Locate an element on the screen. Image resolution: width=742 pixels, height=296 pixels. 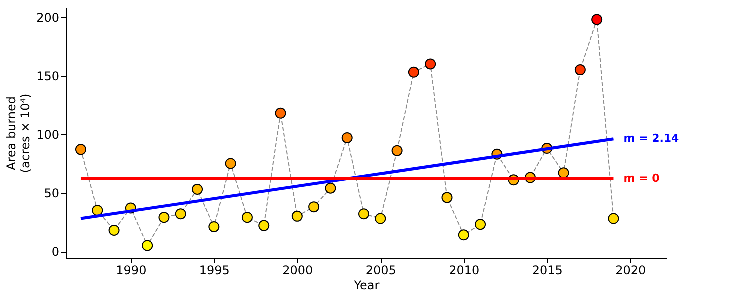
y-axis-title: Area burned (acres × 10⁴) is located at coordinates (18, 134).